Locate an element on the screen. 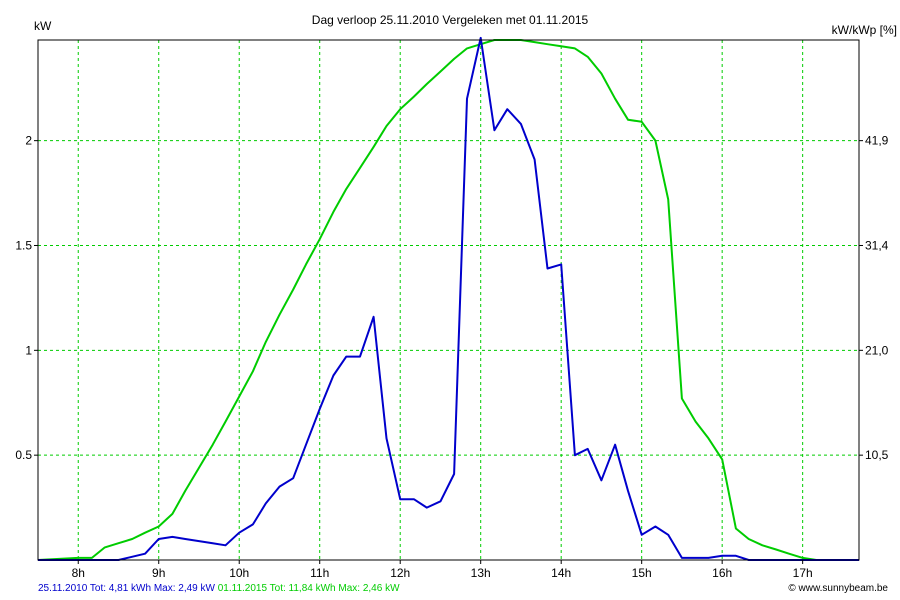 This screenshot has height=600, width=900. x-tick-label-5: 13h is located at coordinates (481, 573).